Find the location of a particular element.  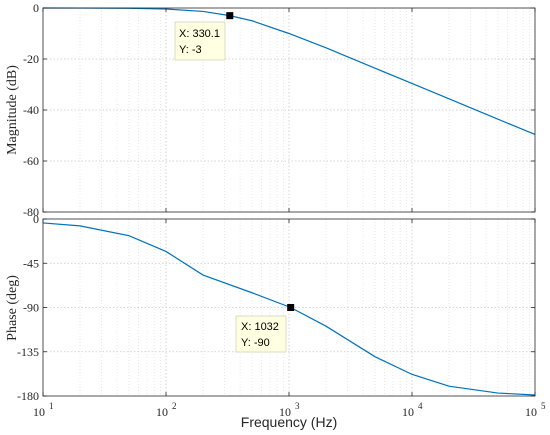

x-tick-exponent: 4 is located at coordinates (420, 406).